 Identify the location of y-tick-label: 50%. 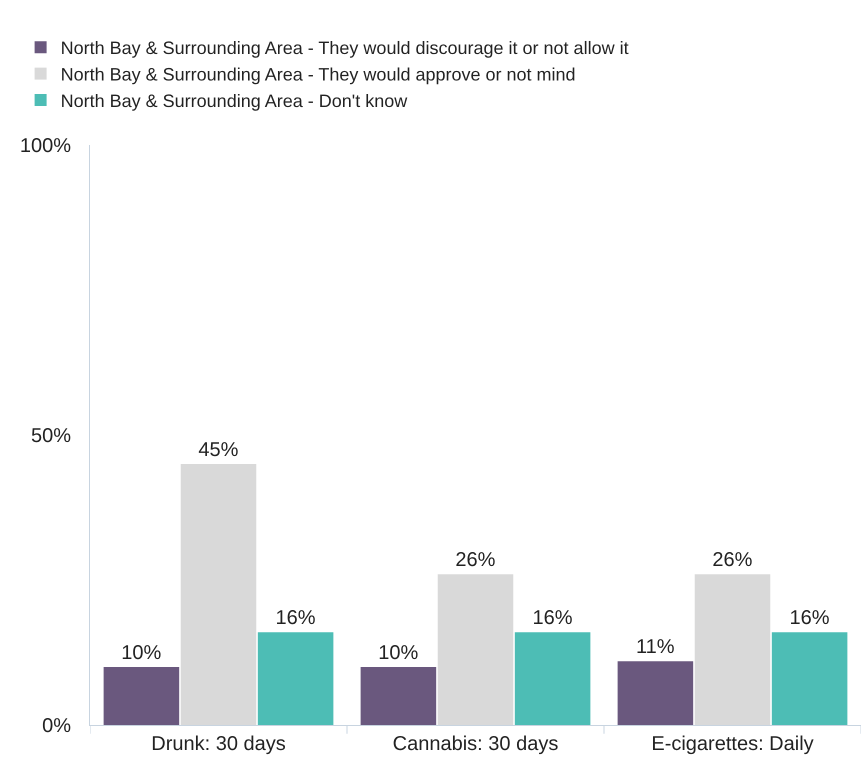
(51, 436).